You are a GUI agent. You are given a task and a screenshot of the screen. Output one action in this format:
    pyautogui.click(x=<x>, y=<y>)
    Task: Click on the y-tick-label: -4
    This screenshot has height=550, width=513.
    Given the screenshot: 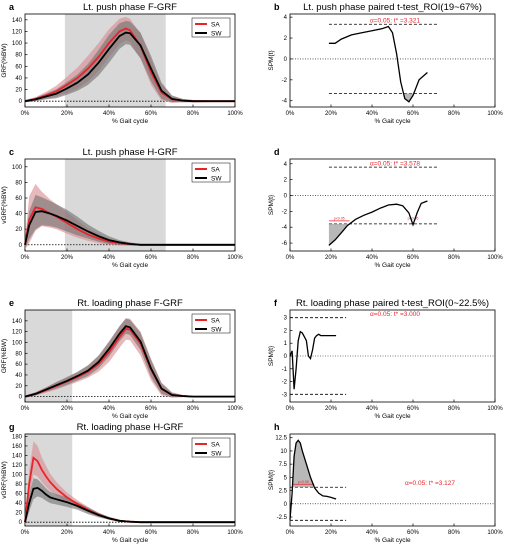 What is the action you would take?
    pyautogui.click(x=285, y=102)
    